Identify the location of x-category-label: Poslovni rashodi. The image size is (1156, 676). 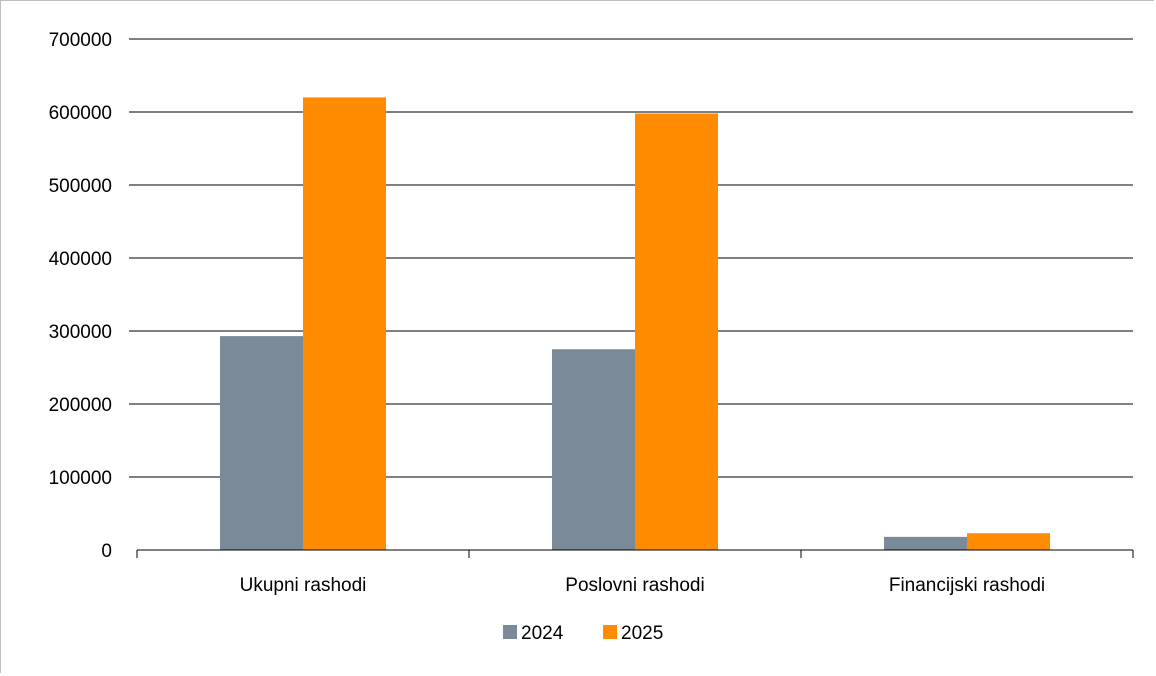
(634, 585).